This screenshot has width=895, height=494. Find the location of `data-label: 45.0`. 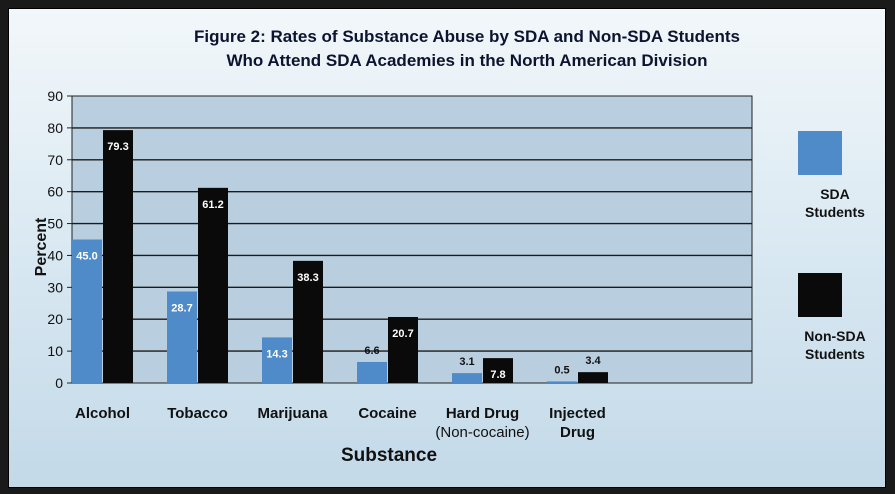

data-label: 45.0 is located at coordinates (86, 257).